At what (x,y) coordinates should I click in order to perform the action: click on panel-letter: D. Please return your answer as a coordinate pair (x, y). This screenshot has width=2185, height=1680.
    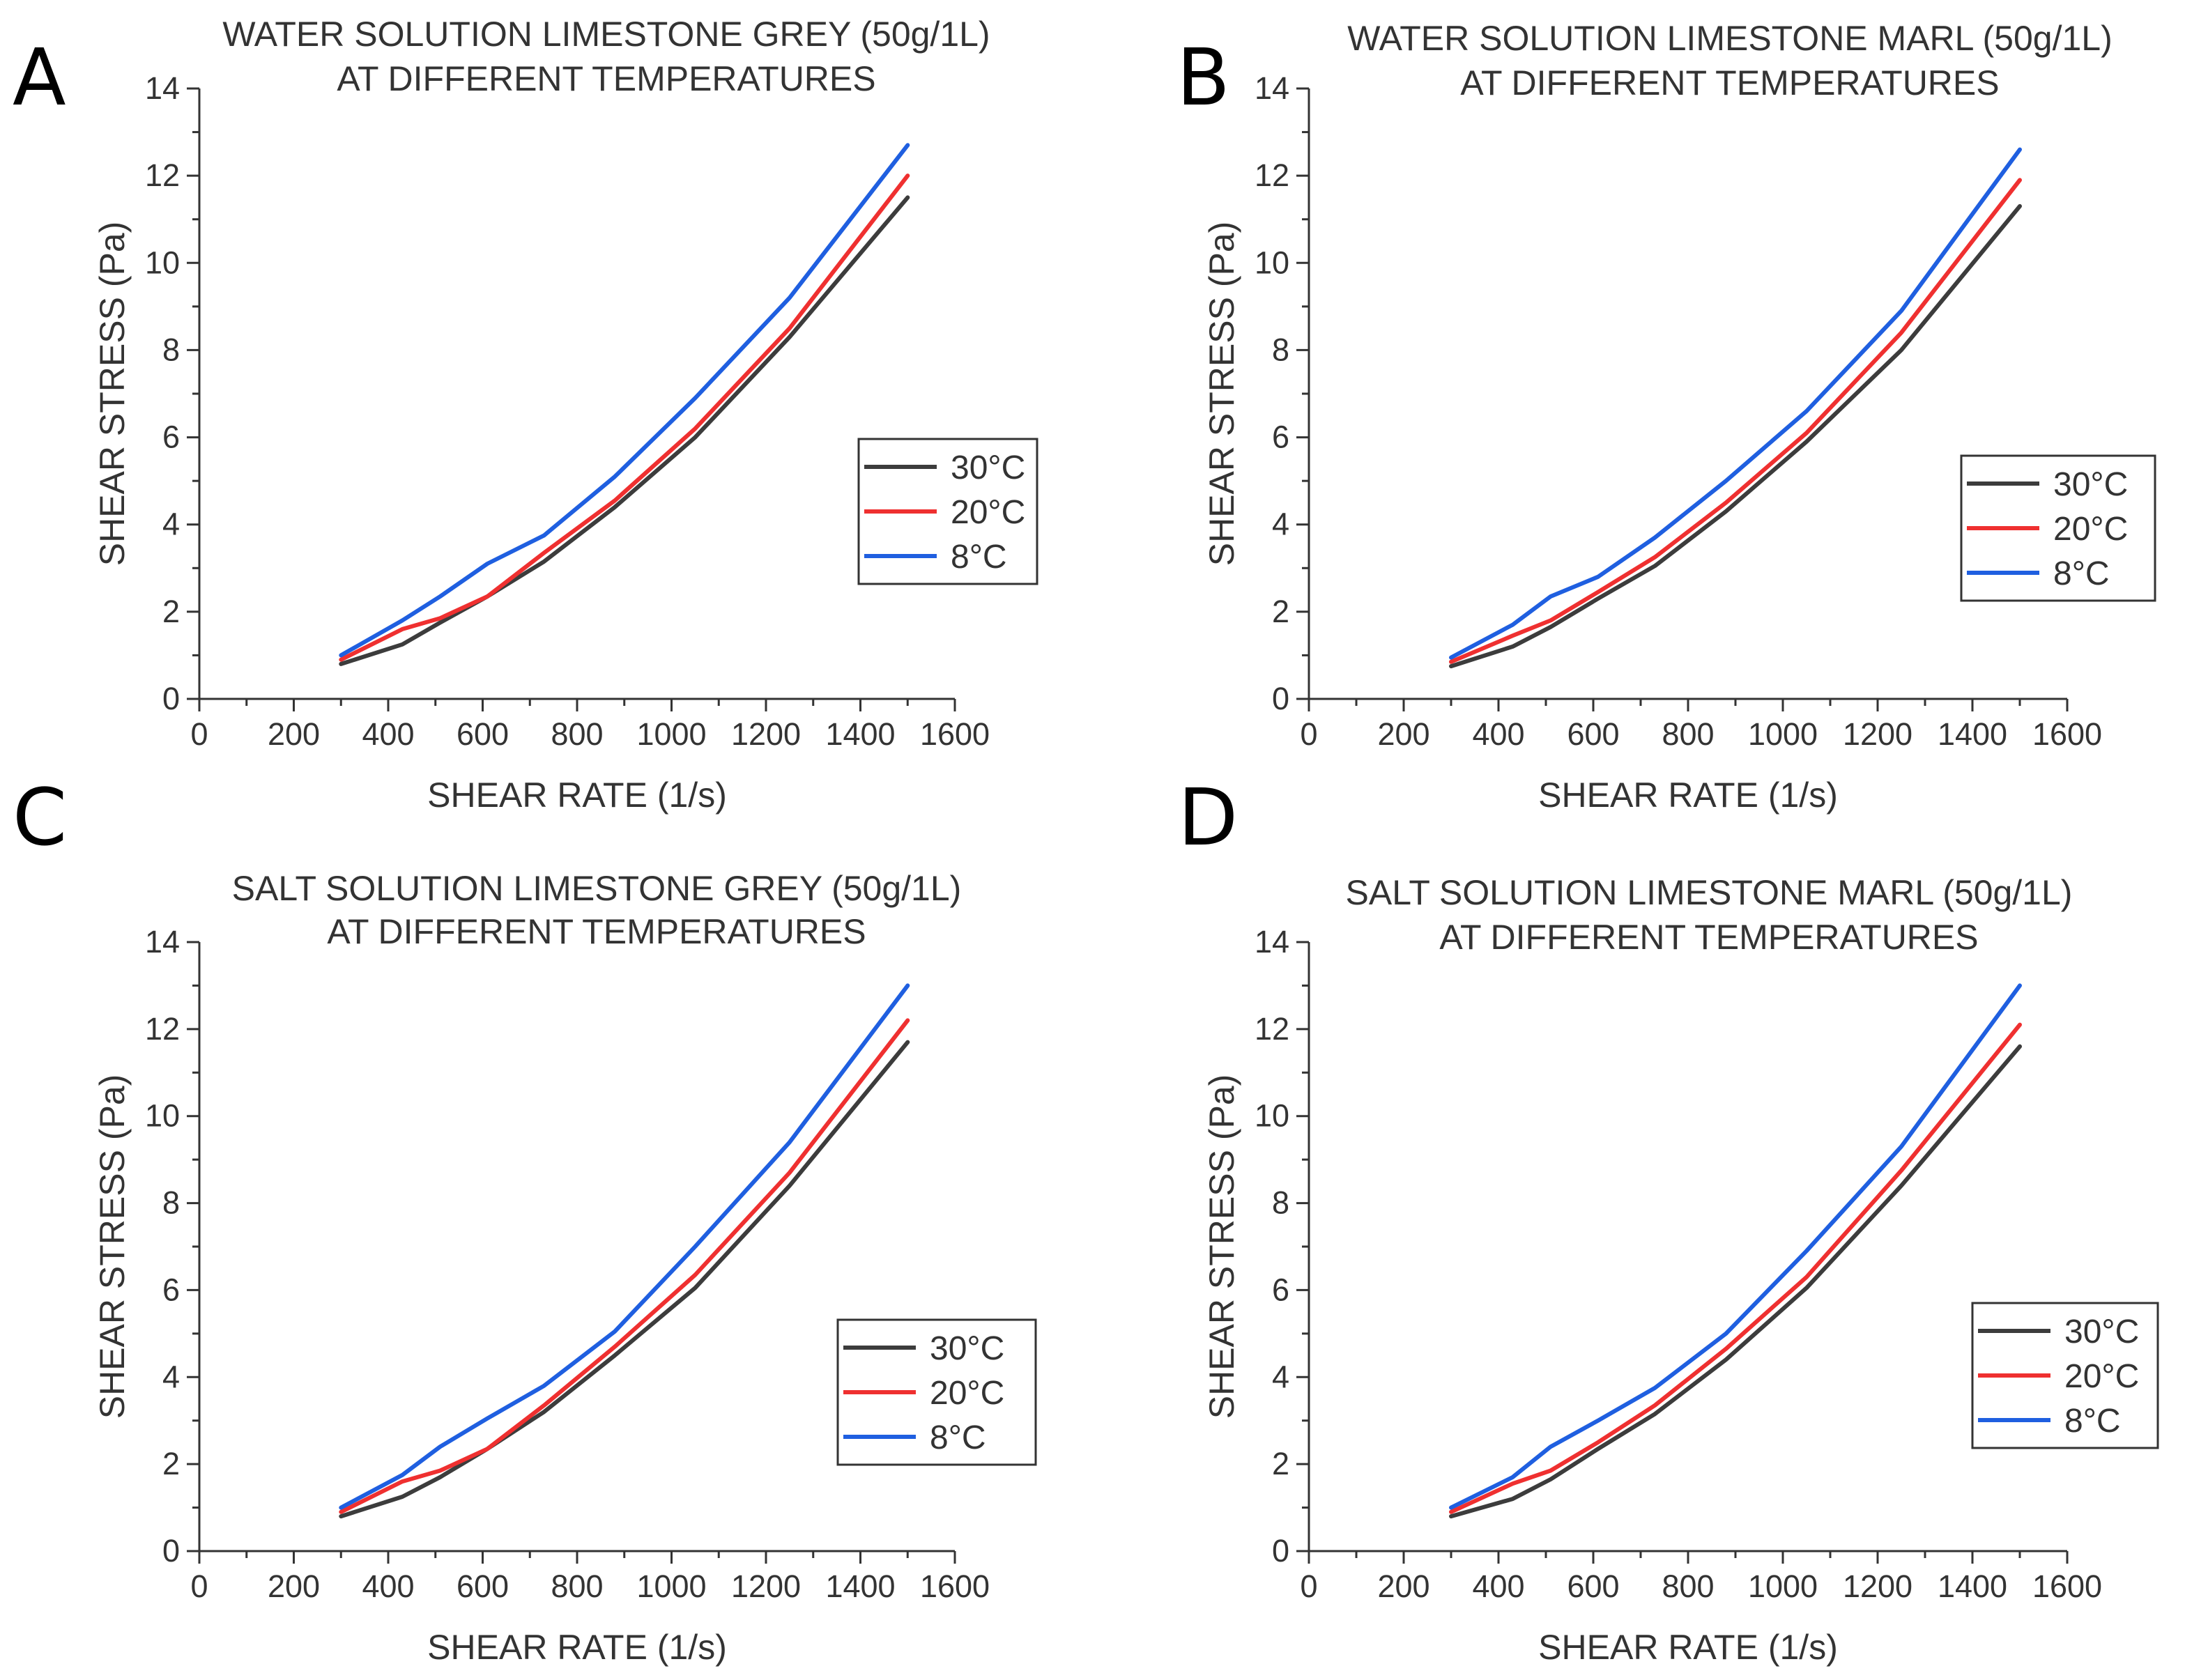
    Looking at the image, I should click on (1208, 818).